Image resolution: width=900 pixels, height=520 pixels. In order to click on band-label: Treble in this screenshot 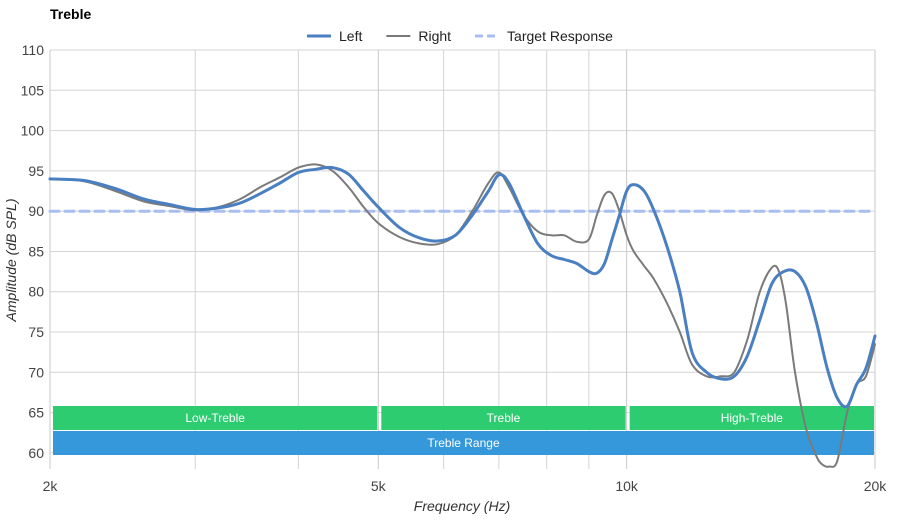, I will do `click(504, 418)`.